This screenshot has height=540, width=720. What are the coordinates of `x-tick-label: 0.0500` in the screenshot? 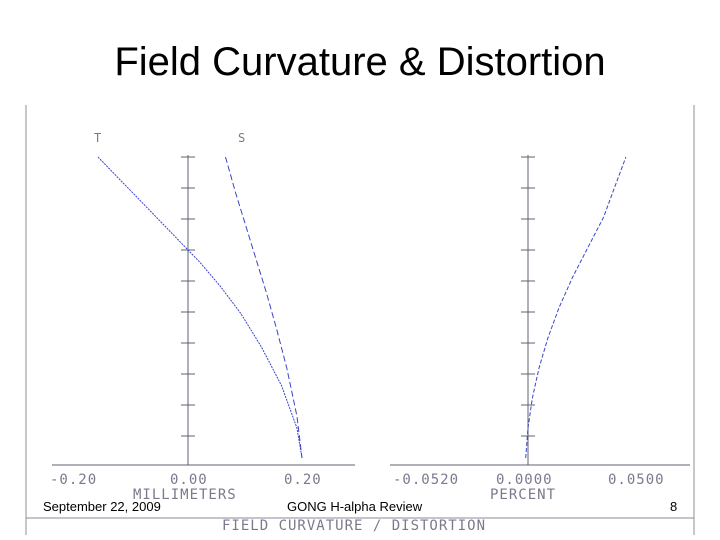 It's located at (636, 480).